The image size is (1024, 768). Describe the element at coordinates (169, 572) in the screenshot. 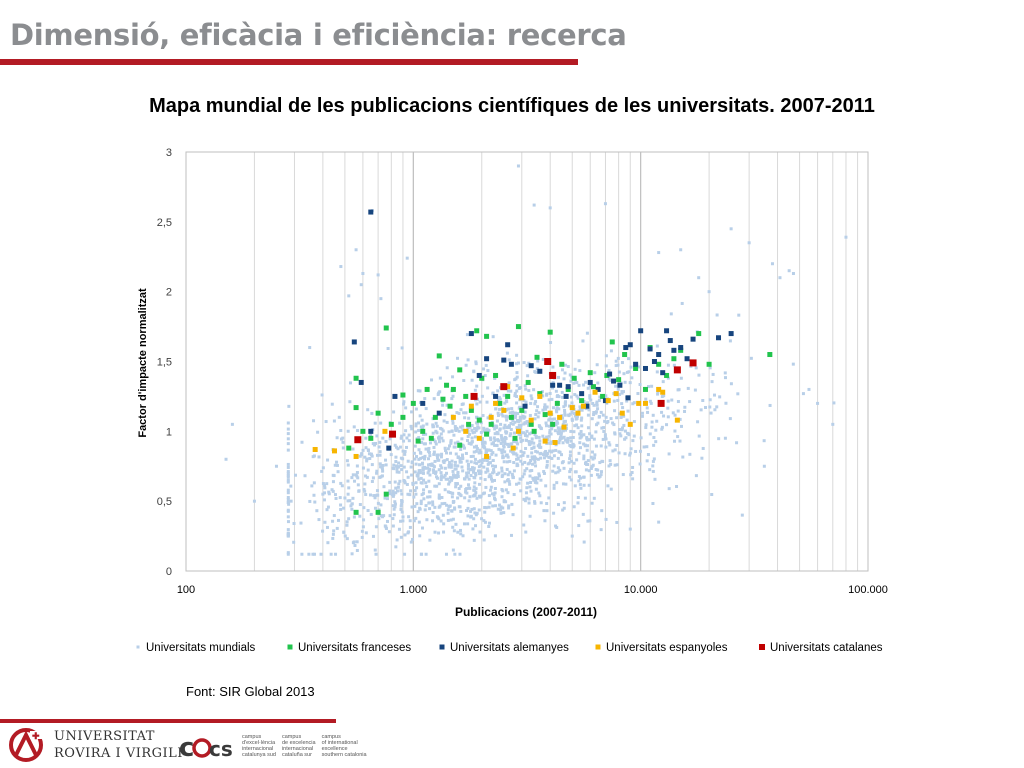

I see `y-tick-label: 0` at that location.